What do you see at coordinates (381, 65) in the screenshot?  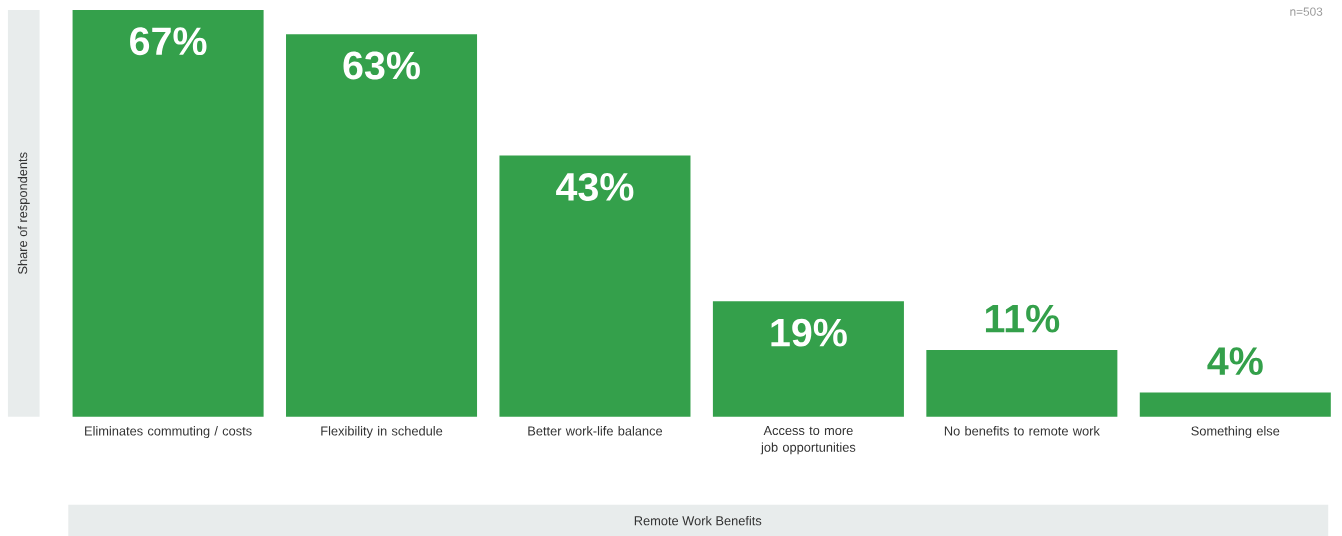 I see `data-label: 63%` at bounding box center [381, 65].